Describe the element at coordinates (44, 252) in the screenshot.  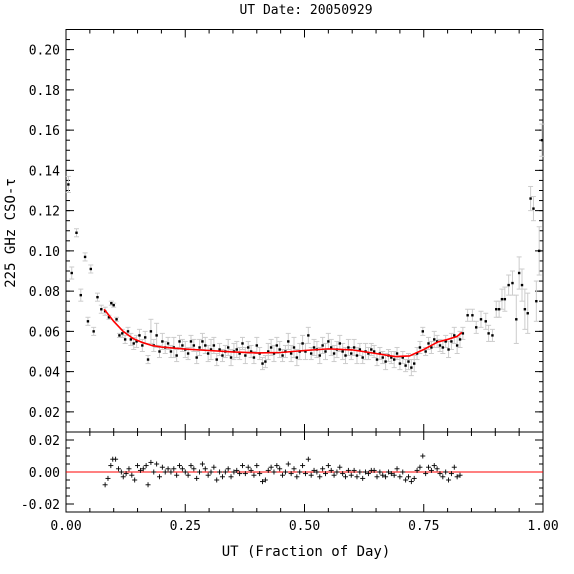
I see `y-tick-label: 0.10` at that location.